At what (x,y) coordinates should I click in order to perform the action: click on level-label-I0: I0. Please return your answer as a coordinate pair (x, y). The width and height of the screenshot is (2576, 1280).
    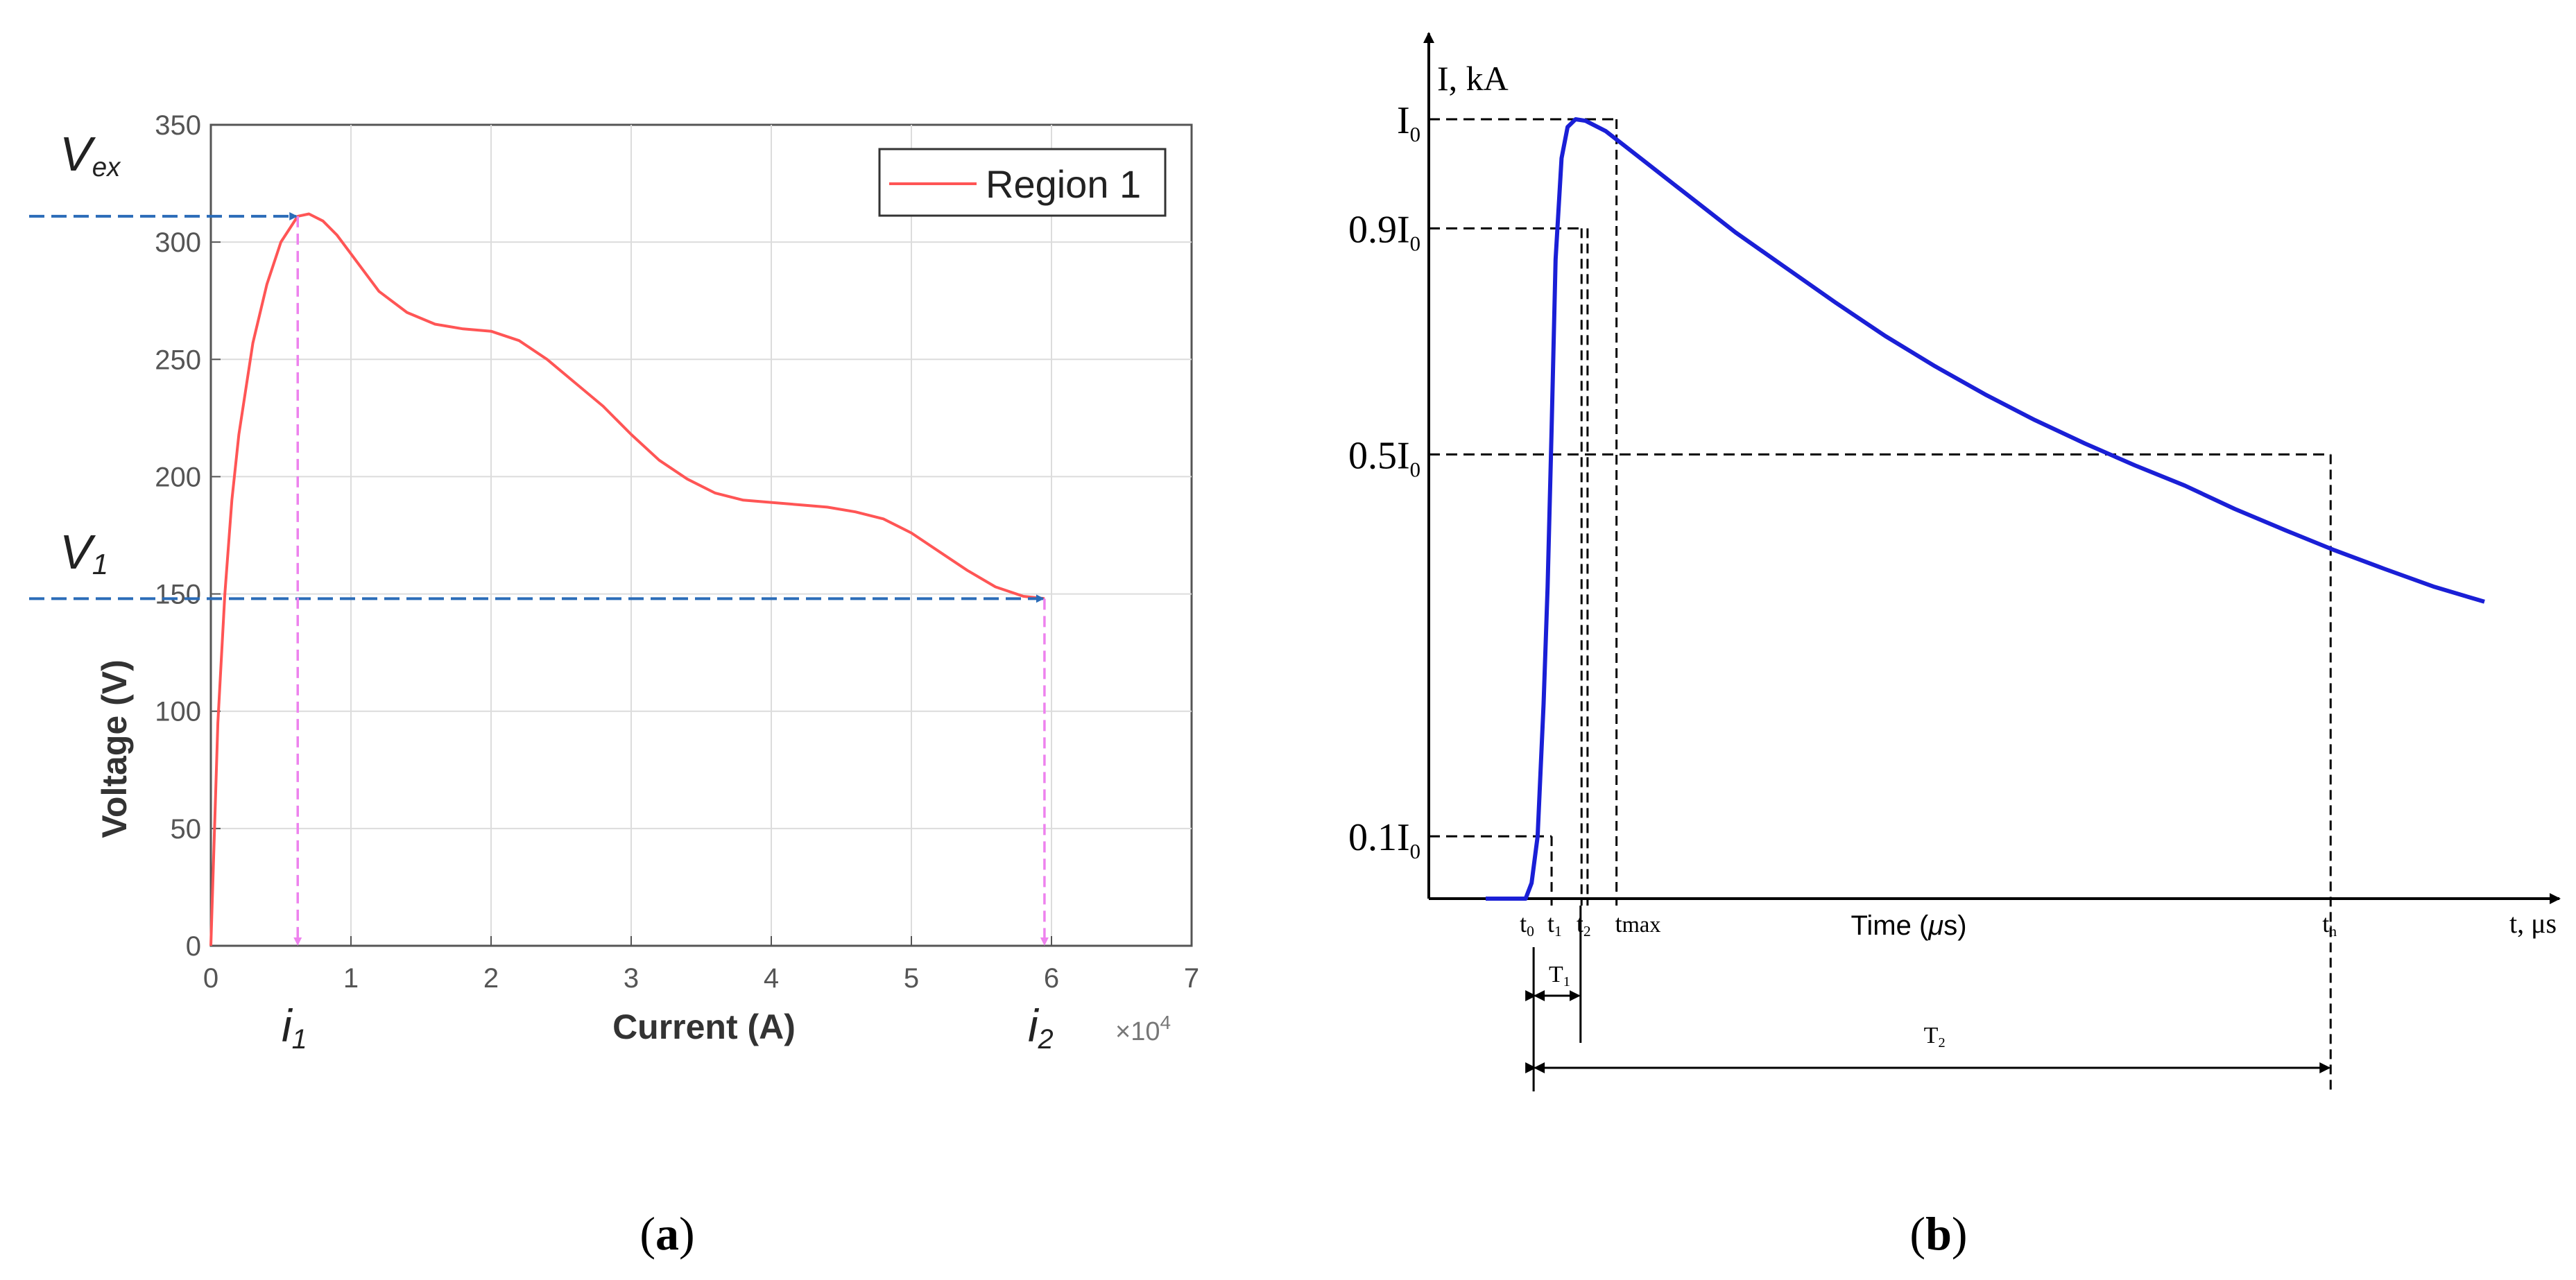
    Looking at the image, I should click on (1408, 122).